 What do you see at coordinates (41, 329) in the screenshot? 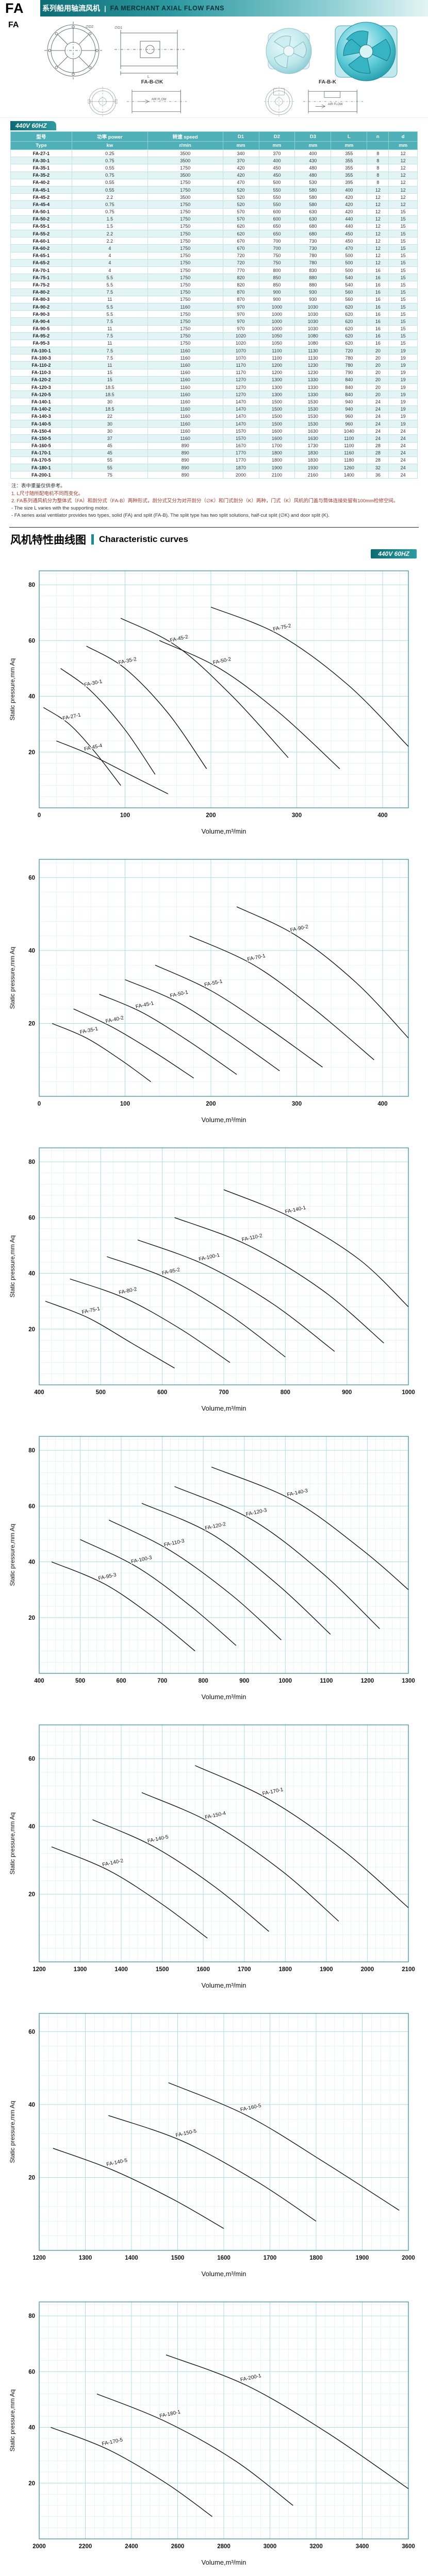
I see `table-cell: FA-90-5` at bounding box center [41, 329].